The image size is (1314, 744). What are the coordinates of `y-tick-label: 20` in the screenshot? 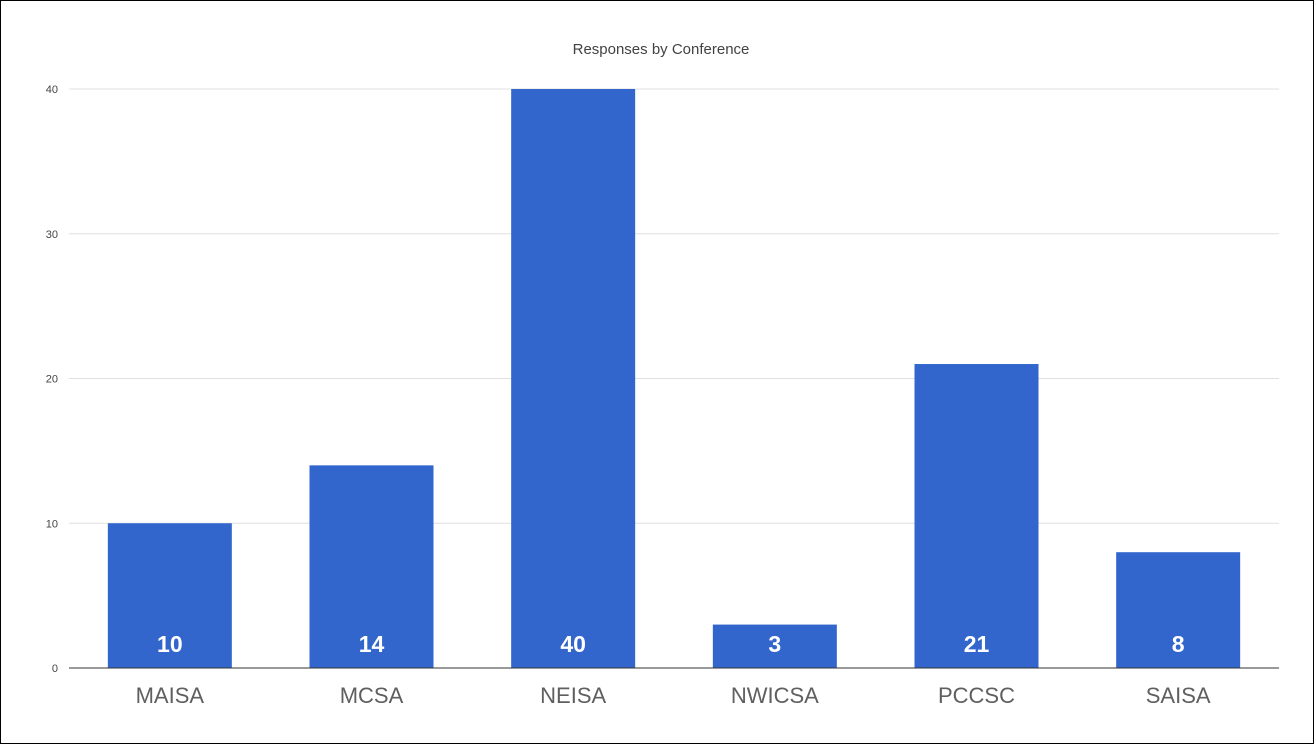 It's located at (52, 380).